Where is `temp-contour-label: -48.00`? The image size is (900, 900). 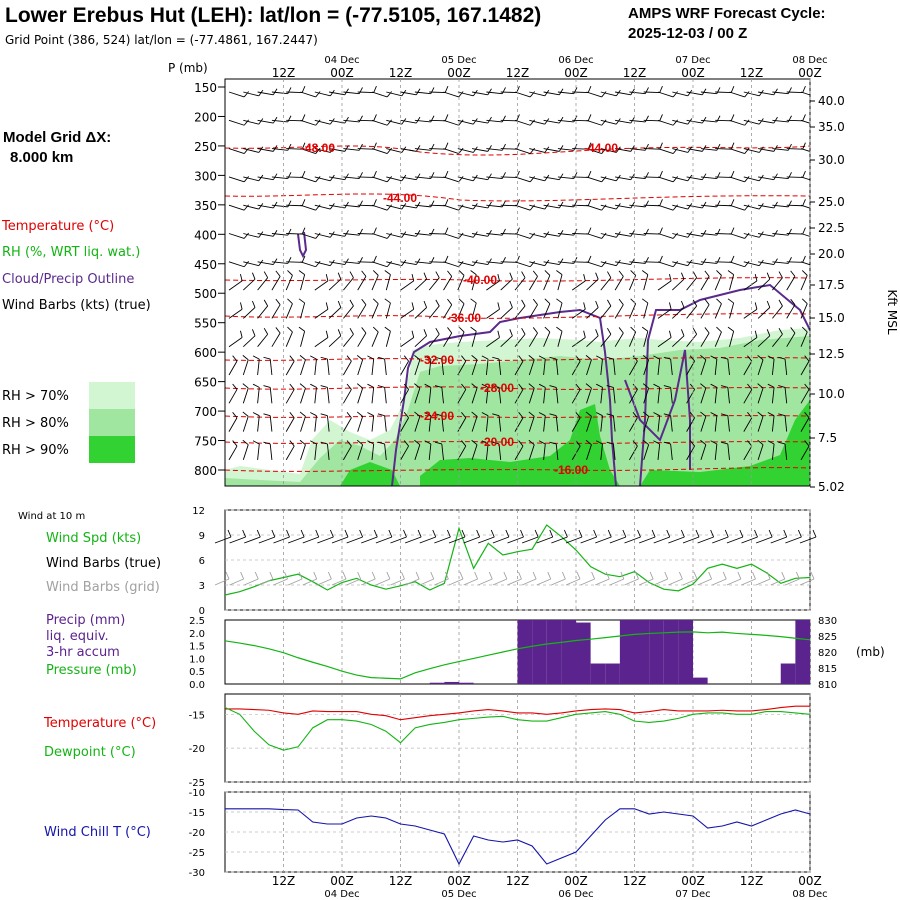
temp-contour-label: -48.00 is located at coordinates (318, 148).